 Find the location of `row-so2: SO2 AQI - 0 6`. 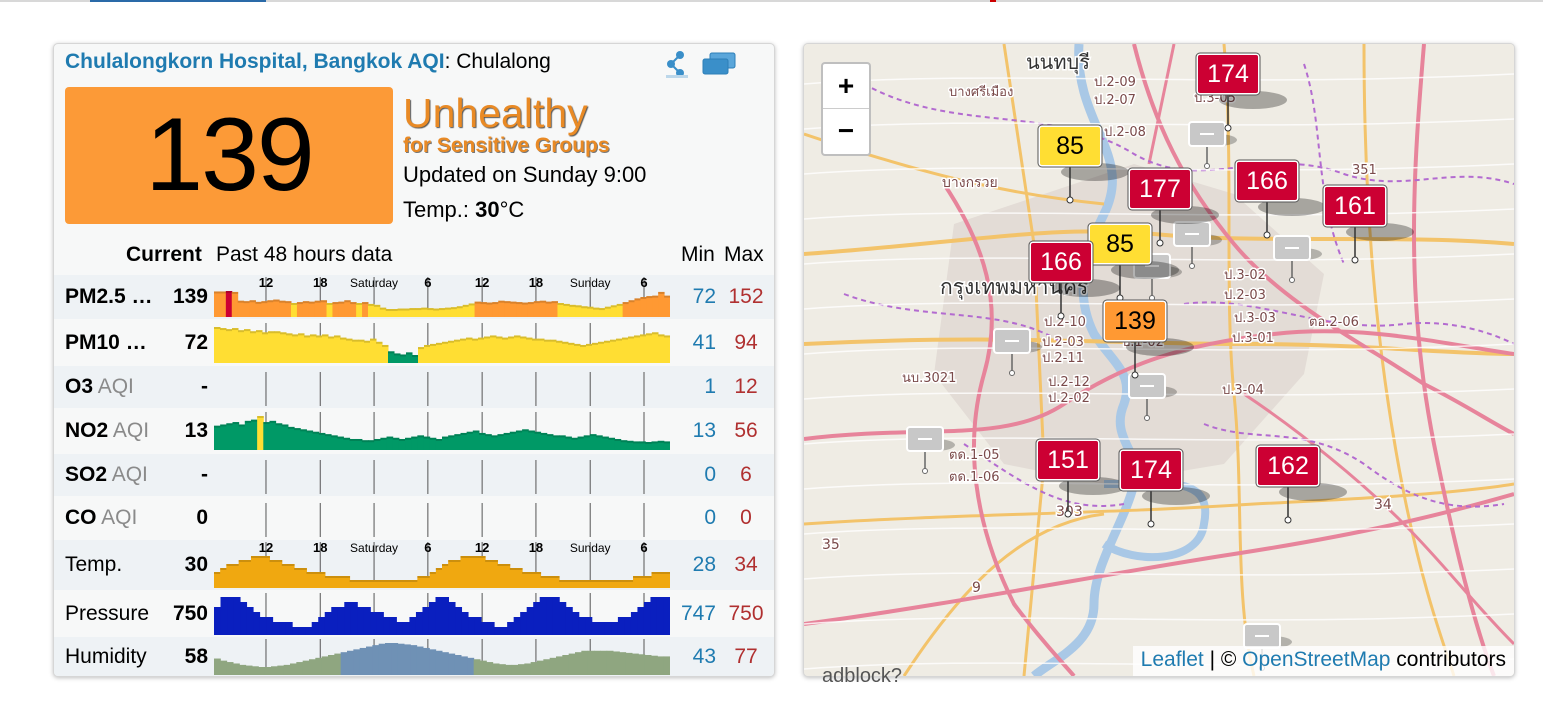

row-so2: SO2 AQI - 0 6 is located at coordinates (414, 475).